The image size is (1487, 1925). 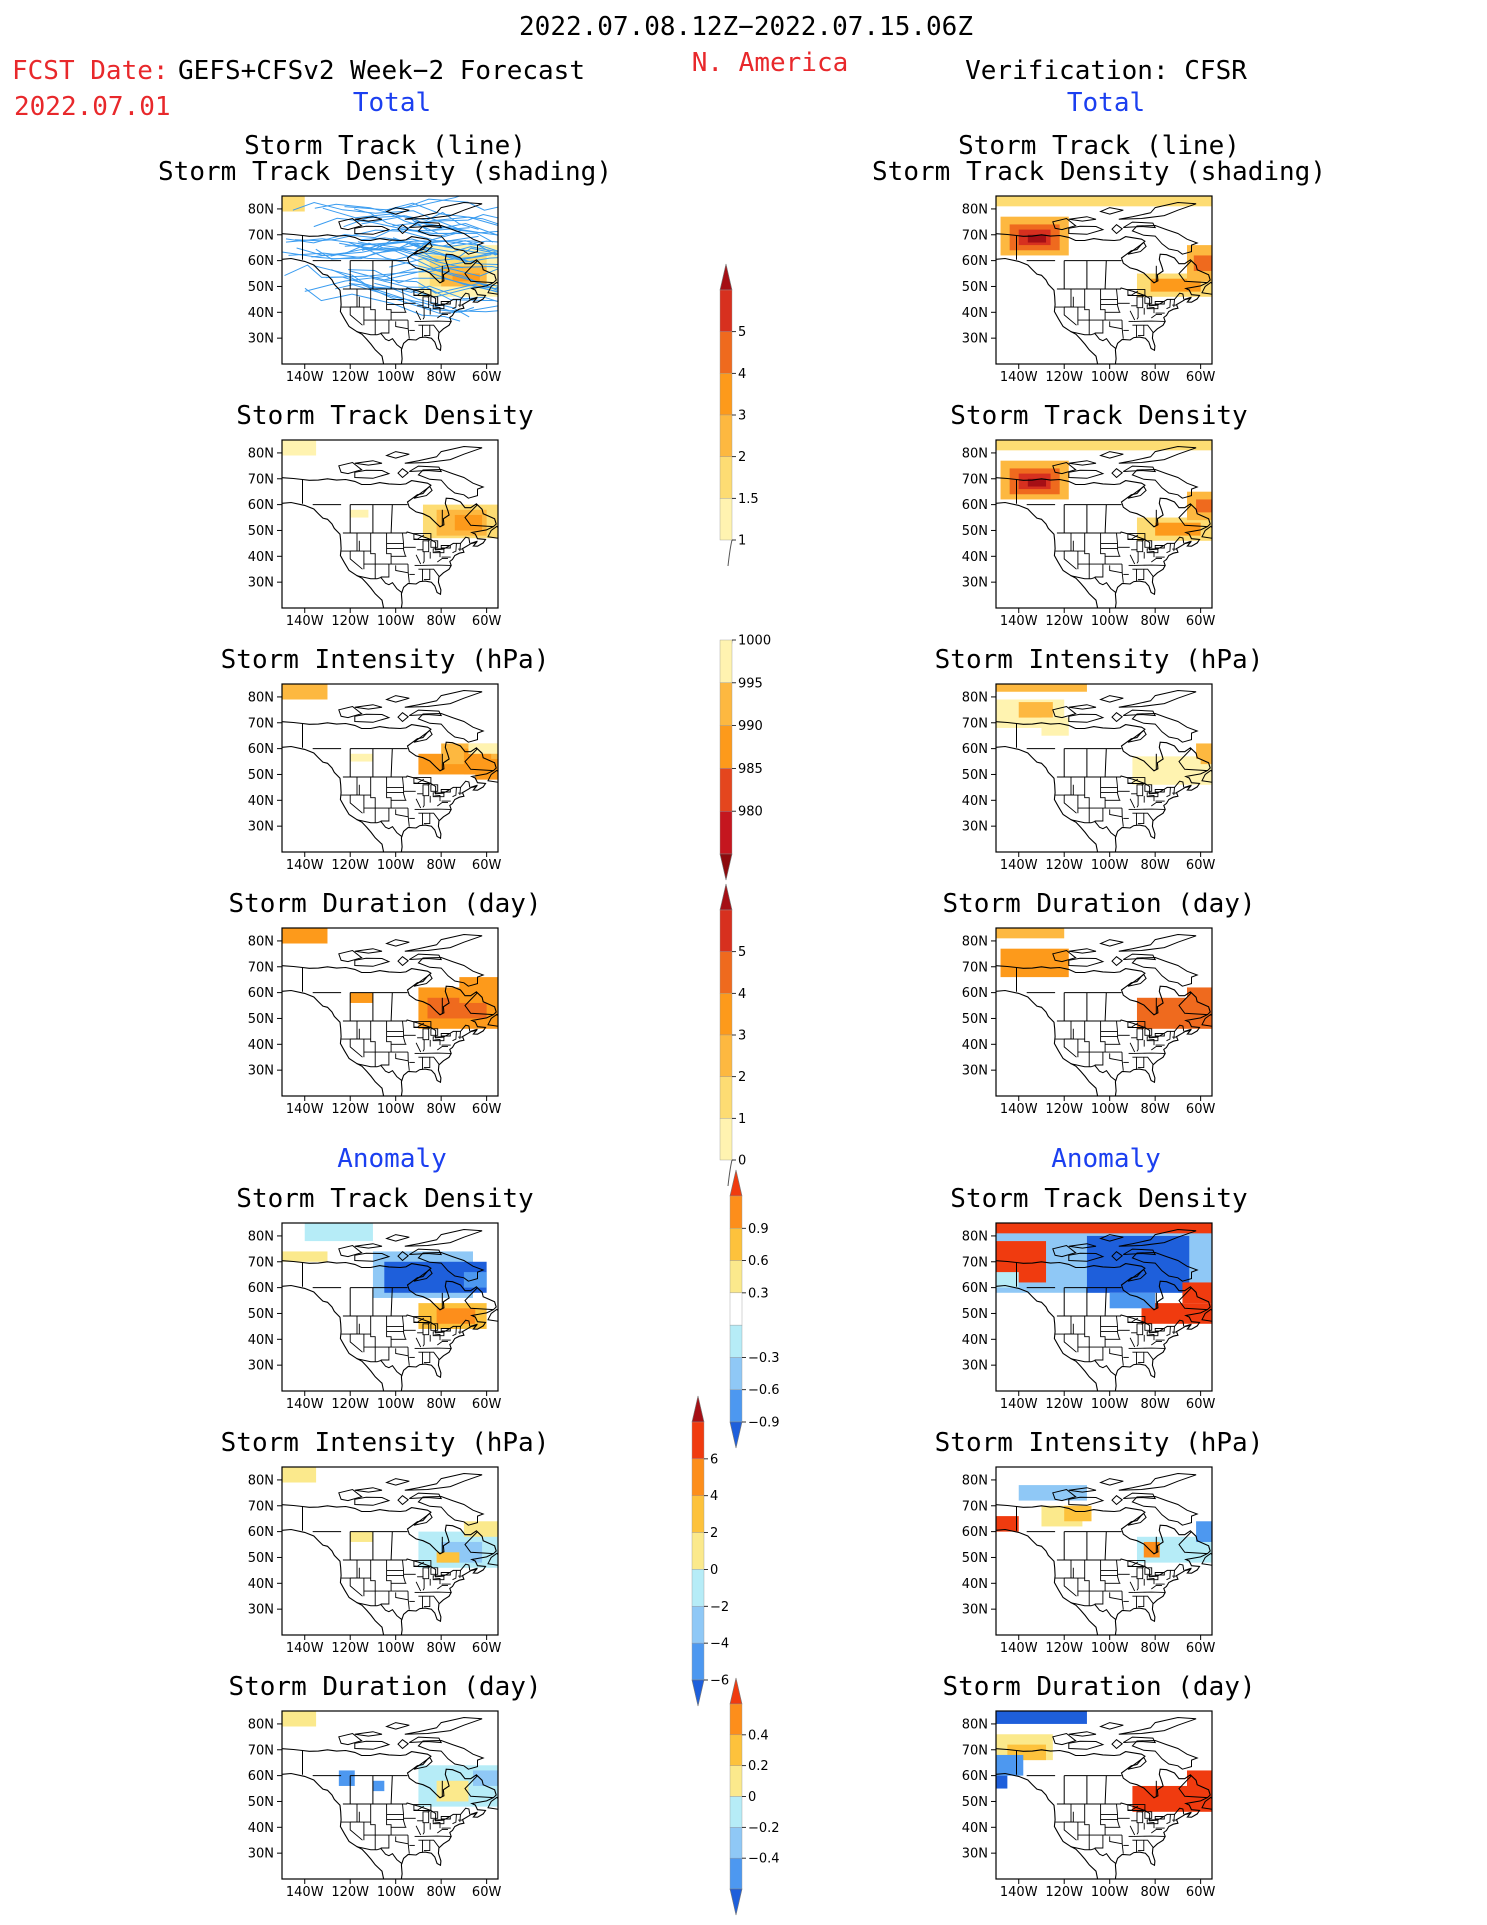 I want to click on colorbar-label: 0.2, so click(x=758, y=1766).